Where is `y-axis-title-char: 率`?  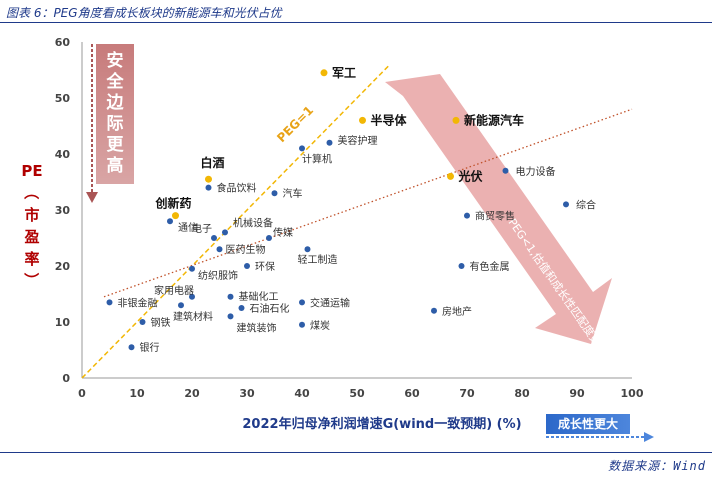
y-axis-title-char: 率 is located at coordinates (31, 259).